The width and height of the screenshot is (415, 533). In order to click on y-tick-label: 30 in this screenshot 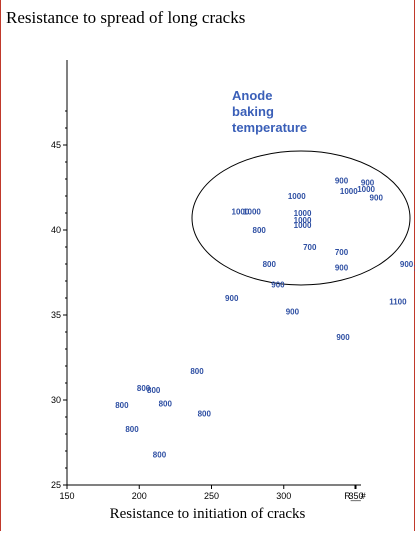, I will do `click(56, 400)`.